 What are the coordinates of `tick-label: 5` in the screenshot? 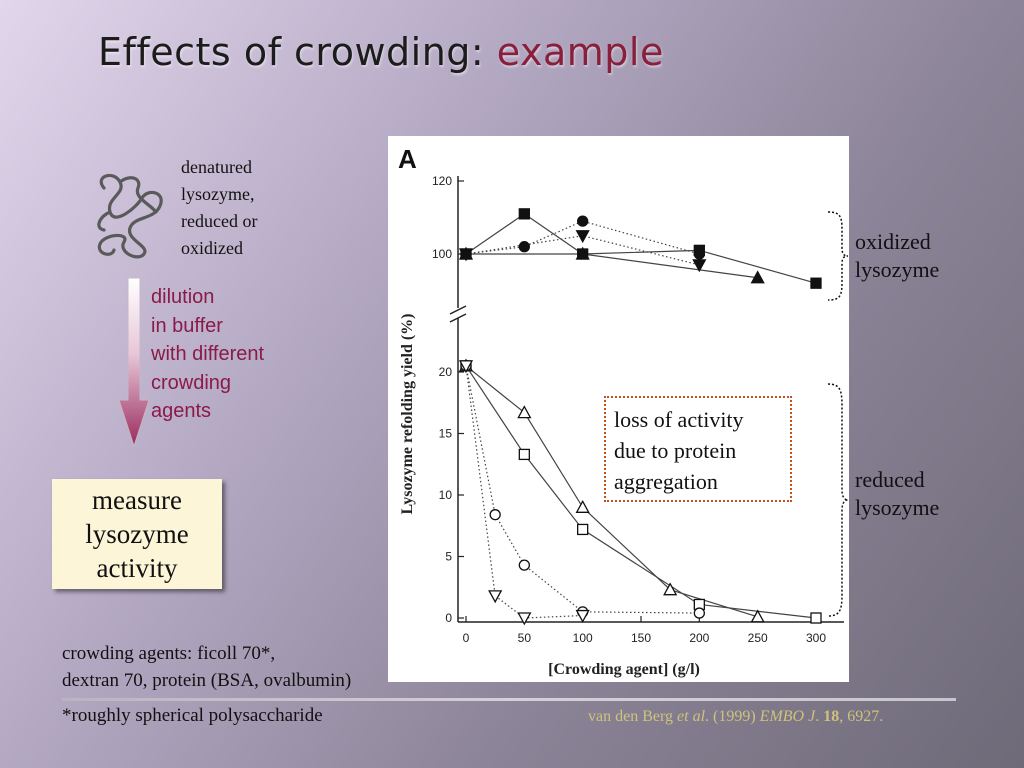 It's located at (448, 557).